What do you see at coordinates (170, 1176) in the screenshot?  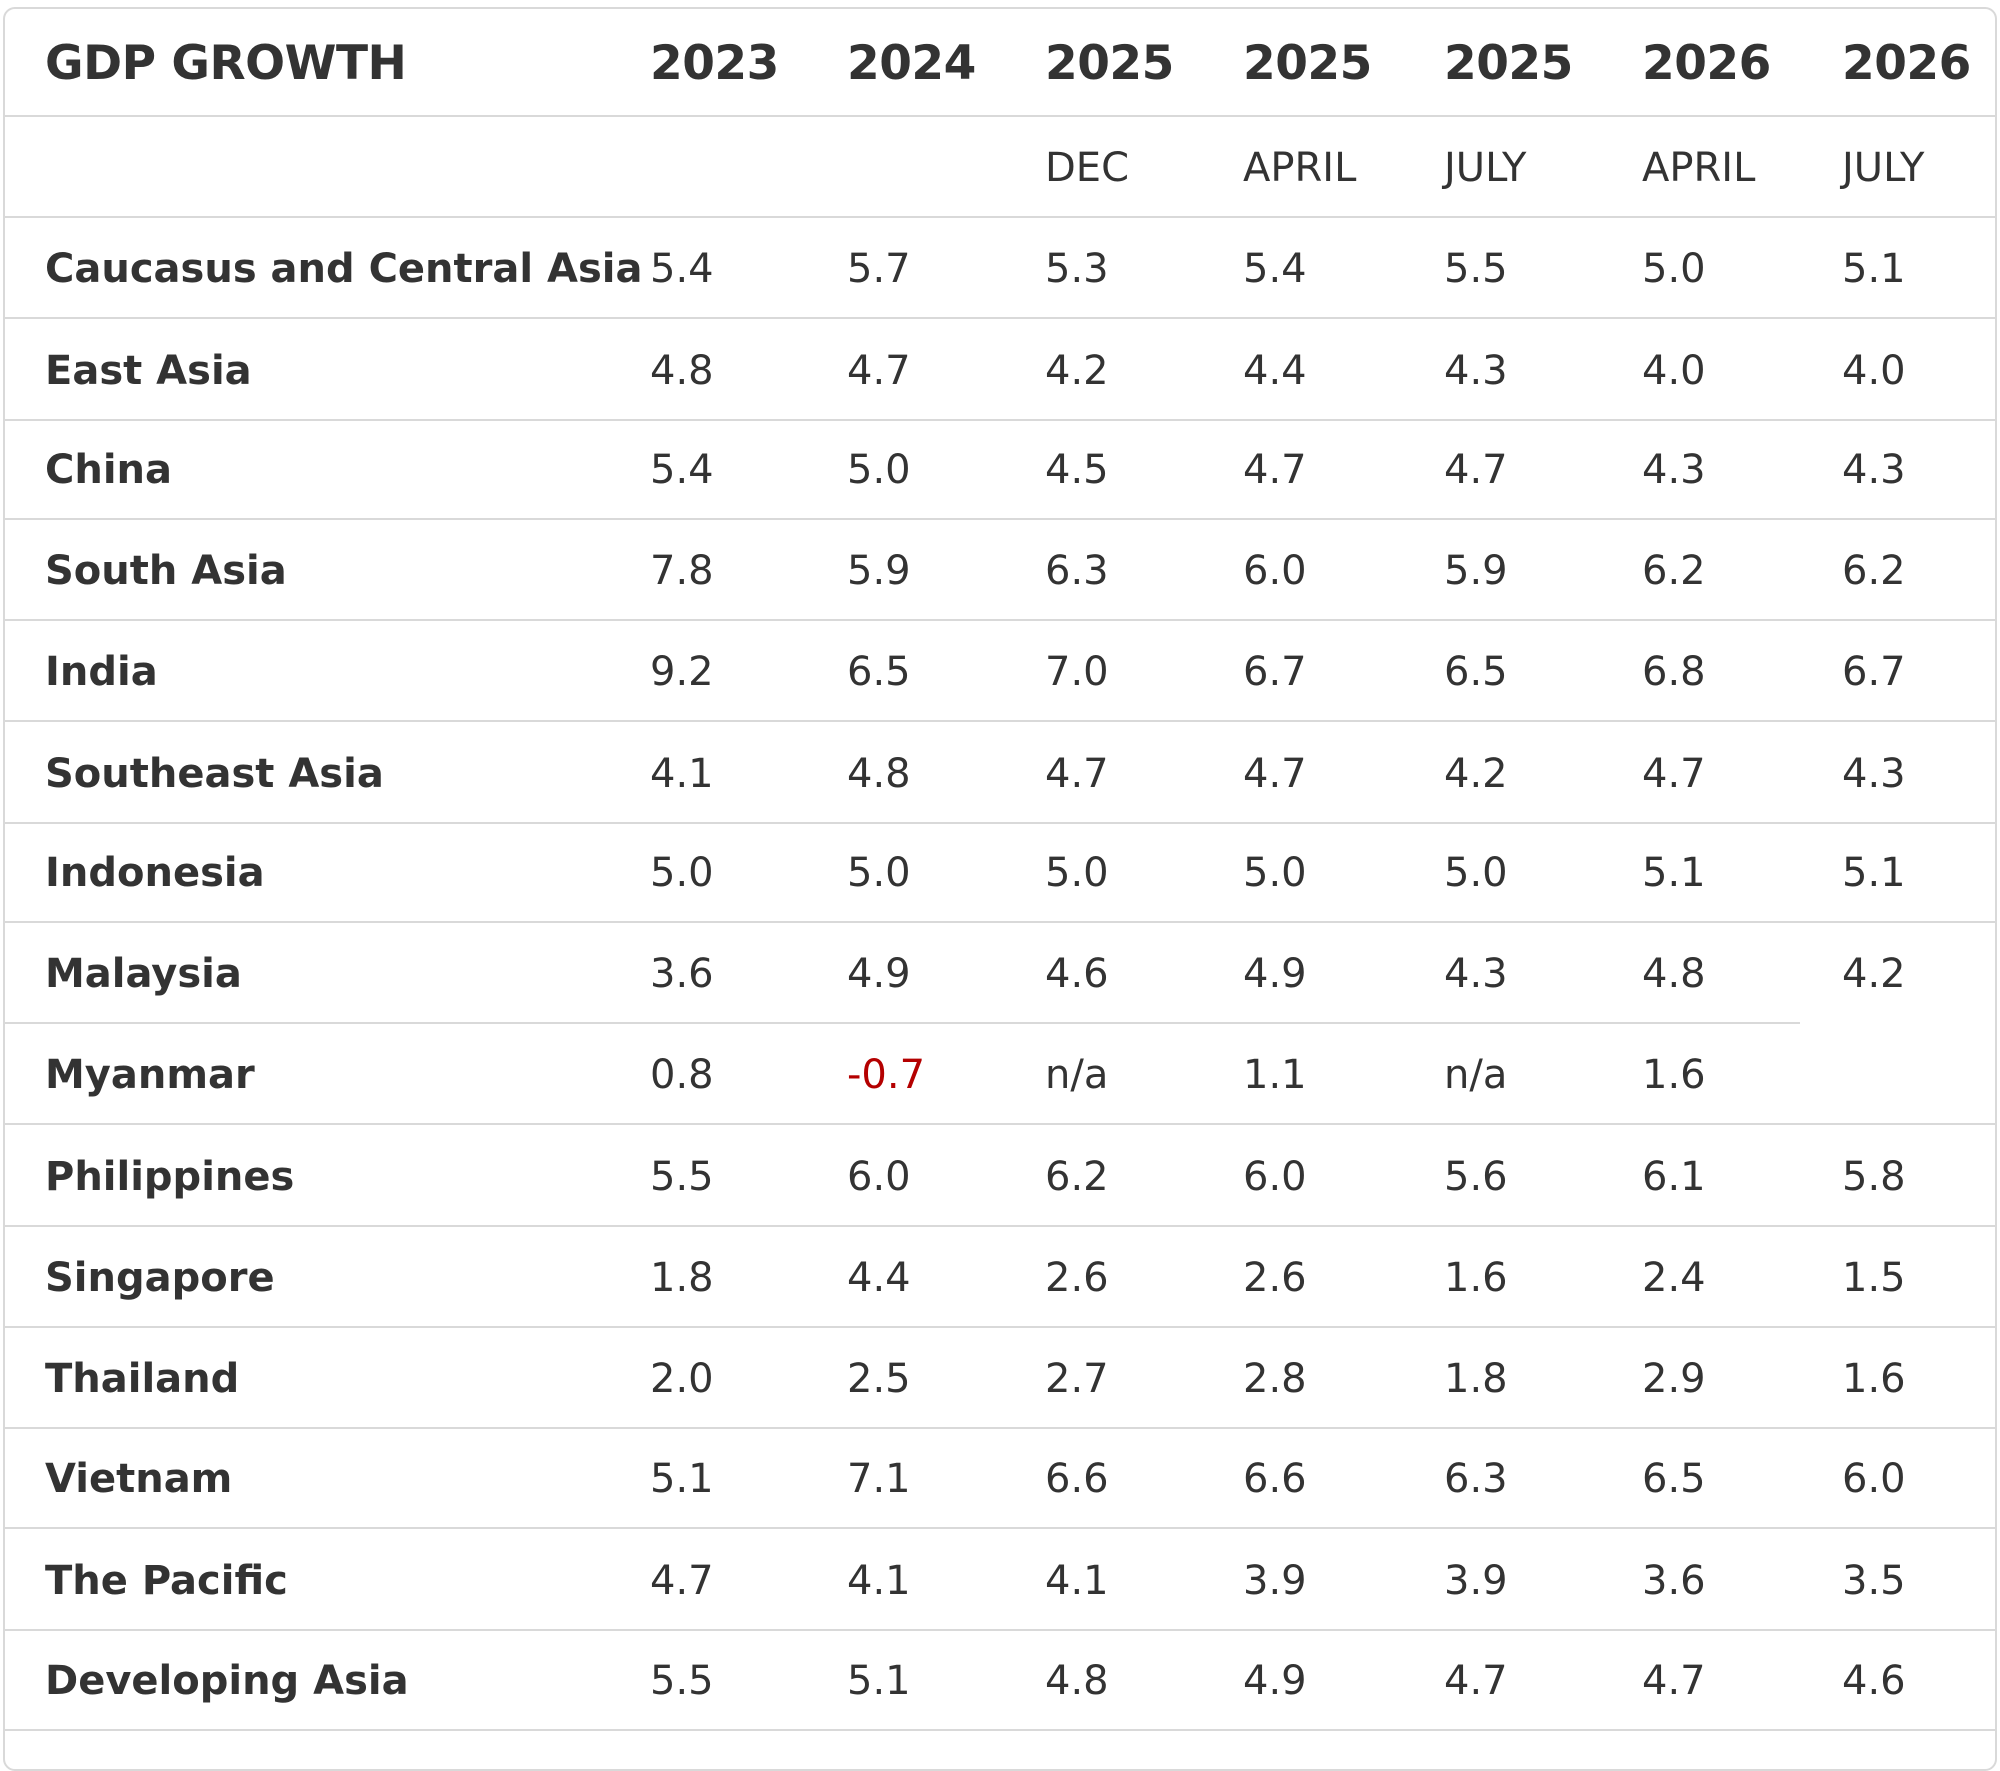 I see `region-label: Philippines` at bounding box center [170, 1176].